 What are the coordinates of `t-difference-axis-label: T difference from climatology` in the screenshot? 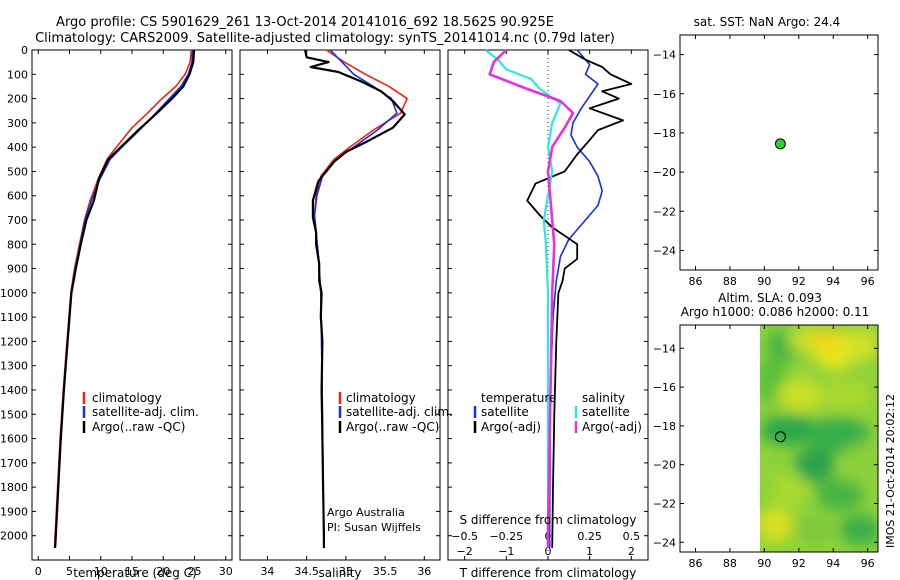 It's located at (548, 573).